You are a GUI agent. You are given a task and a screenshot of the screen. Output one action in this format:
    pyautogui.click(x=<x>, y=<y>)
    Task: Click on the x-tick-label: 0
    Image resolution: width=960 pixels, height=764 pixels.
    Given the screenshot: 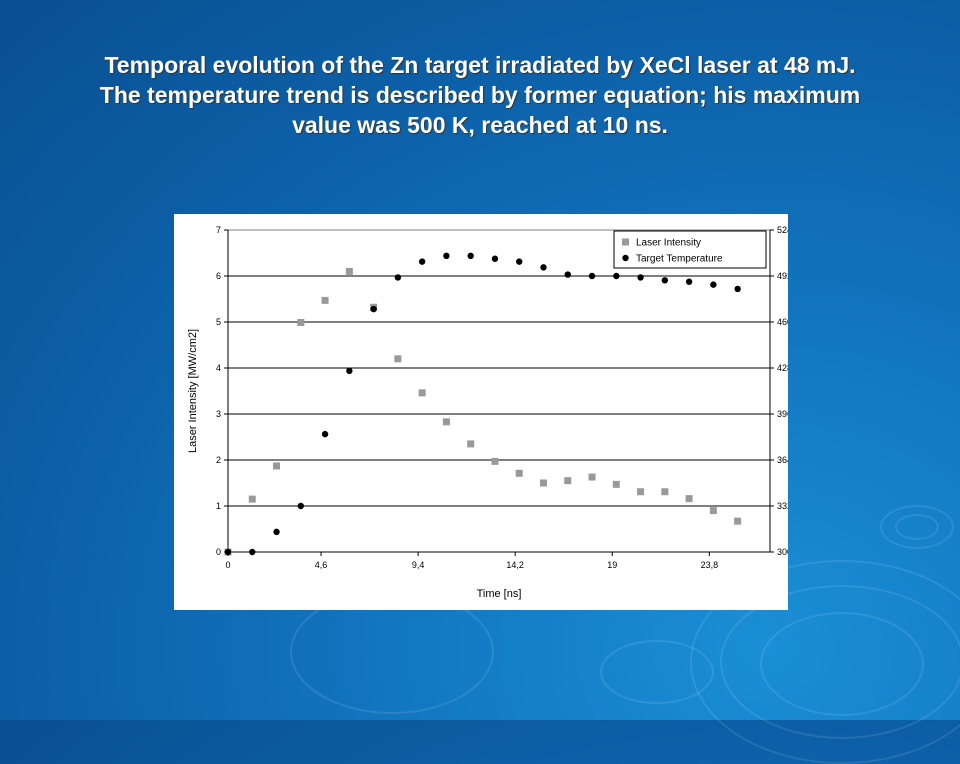 What is the action you would take?
    pyautogui.click(x=227, y=565)
    